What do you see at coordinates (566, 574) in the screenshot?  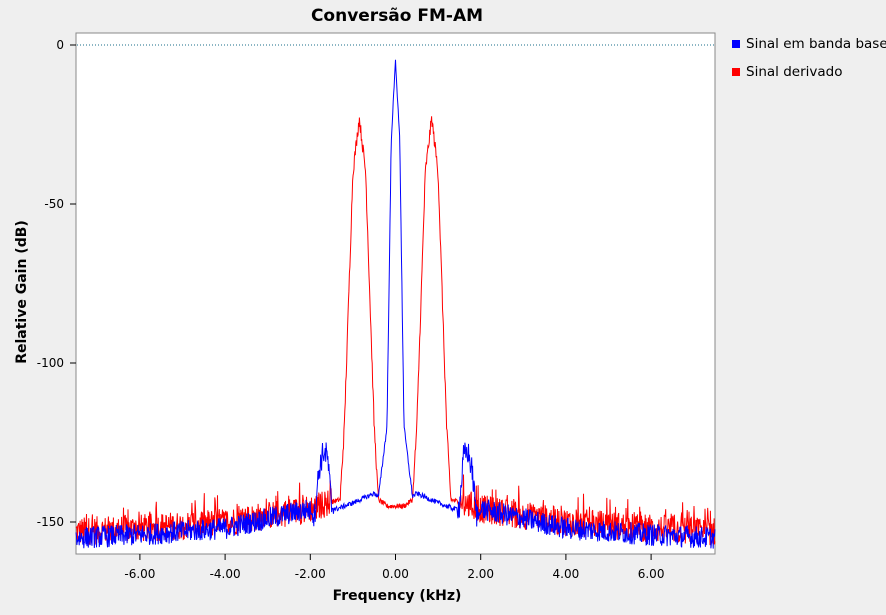 I see `x-tick-label: 4.00` at bounding box center [566, 574].